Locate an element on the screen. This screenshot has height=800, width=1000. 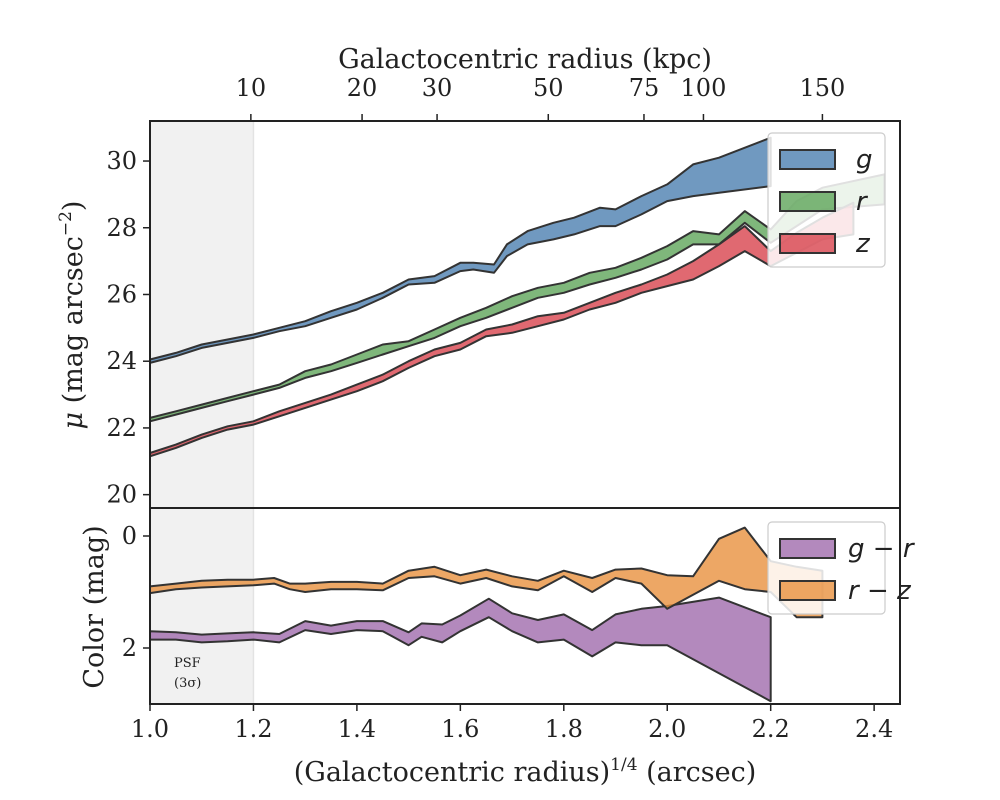
x-tick-label: 2.4 is located at coordinates (874, 729).